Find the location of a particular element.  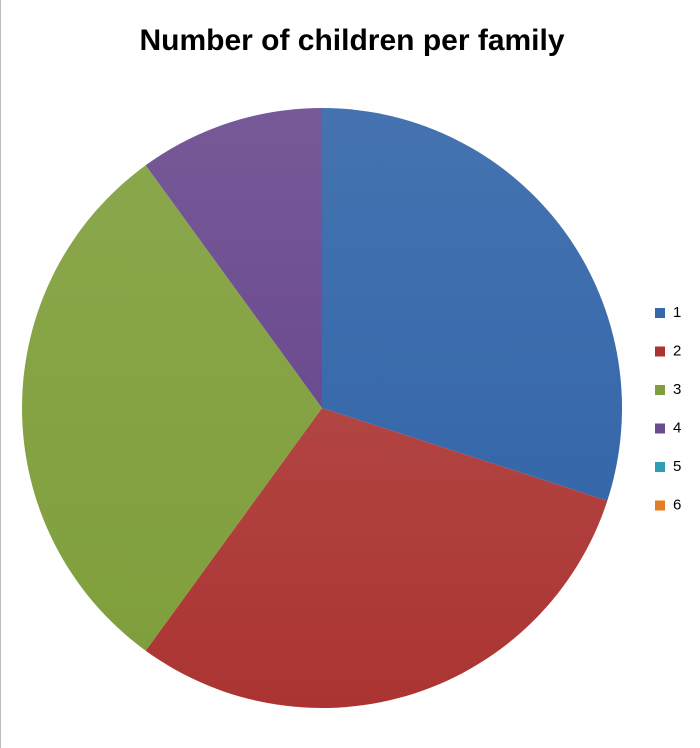

legend-label: 4 is located at coordinates (677, 427).